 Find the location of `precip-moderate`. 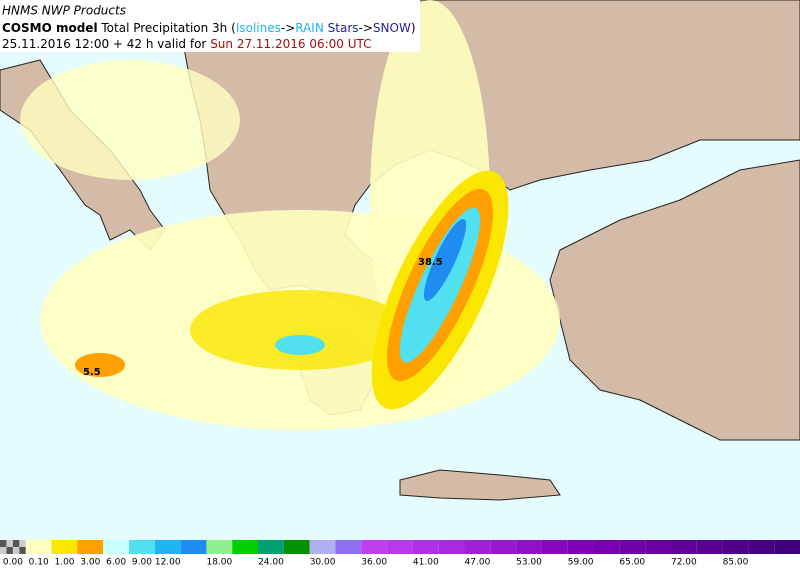

precip-moderate is located at coordinates (300, 330).